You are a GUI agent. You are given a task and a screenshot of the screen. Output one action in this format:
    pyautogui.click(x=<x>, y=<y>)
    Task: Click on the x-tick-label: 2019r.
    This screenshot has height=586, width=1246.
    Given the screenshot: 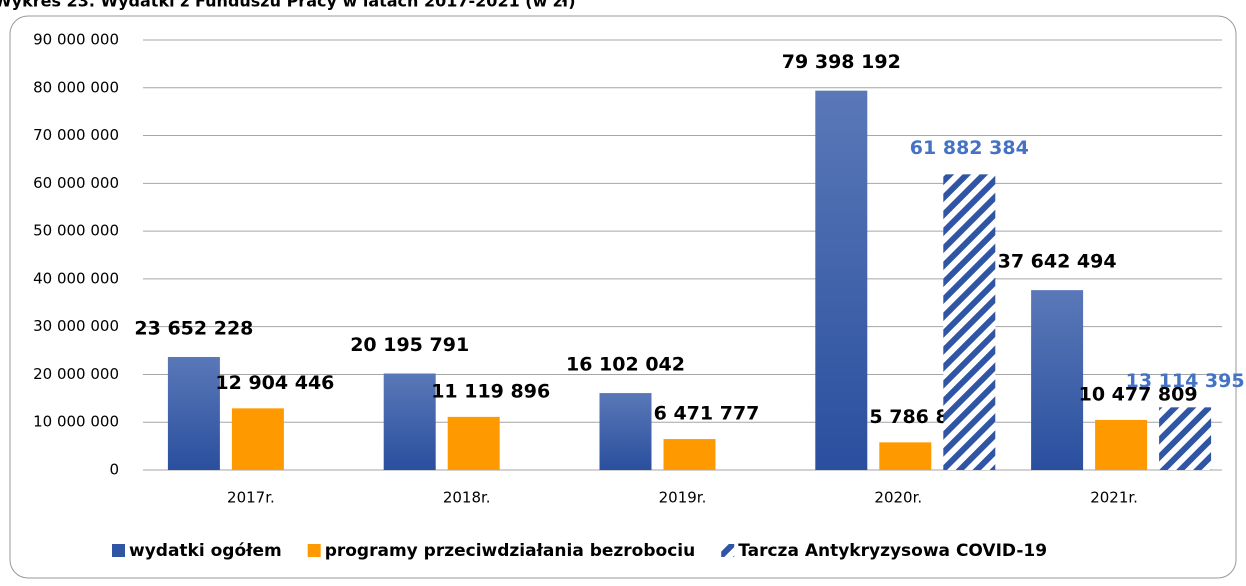 What is the action you would take?
    pyautogui.click(x=683, y=498)
    